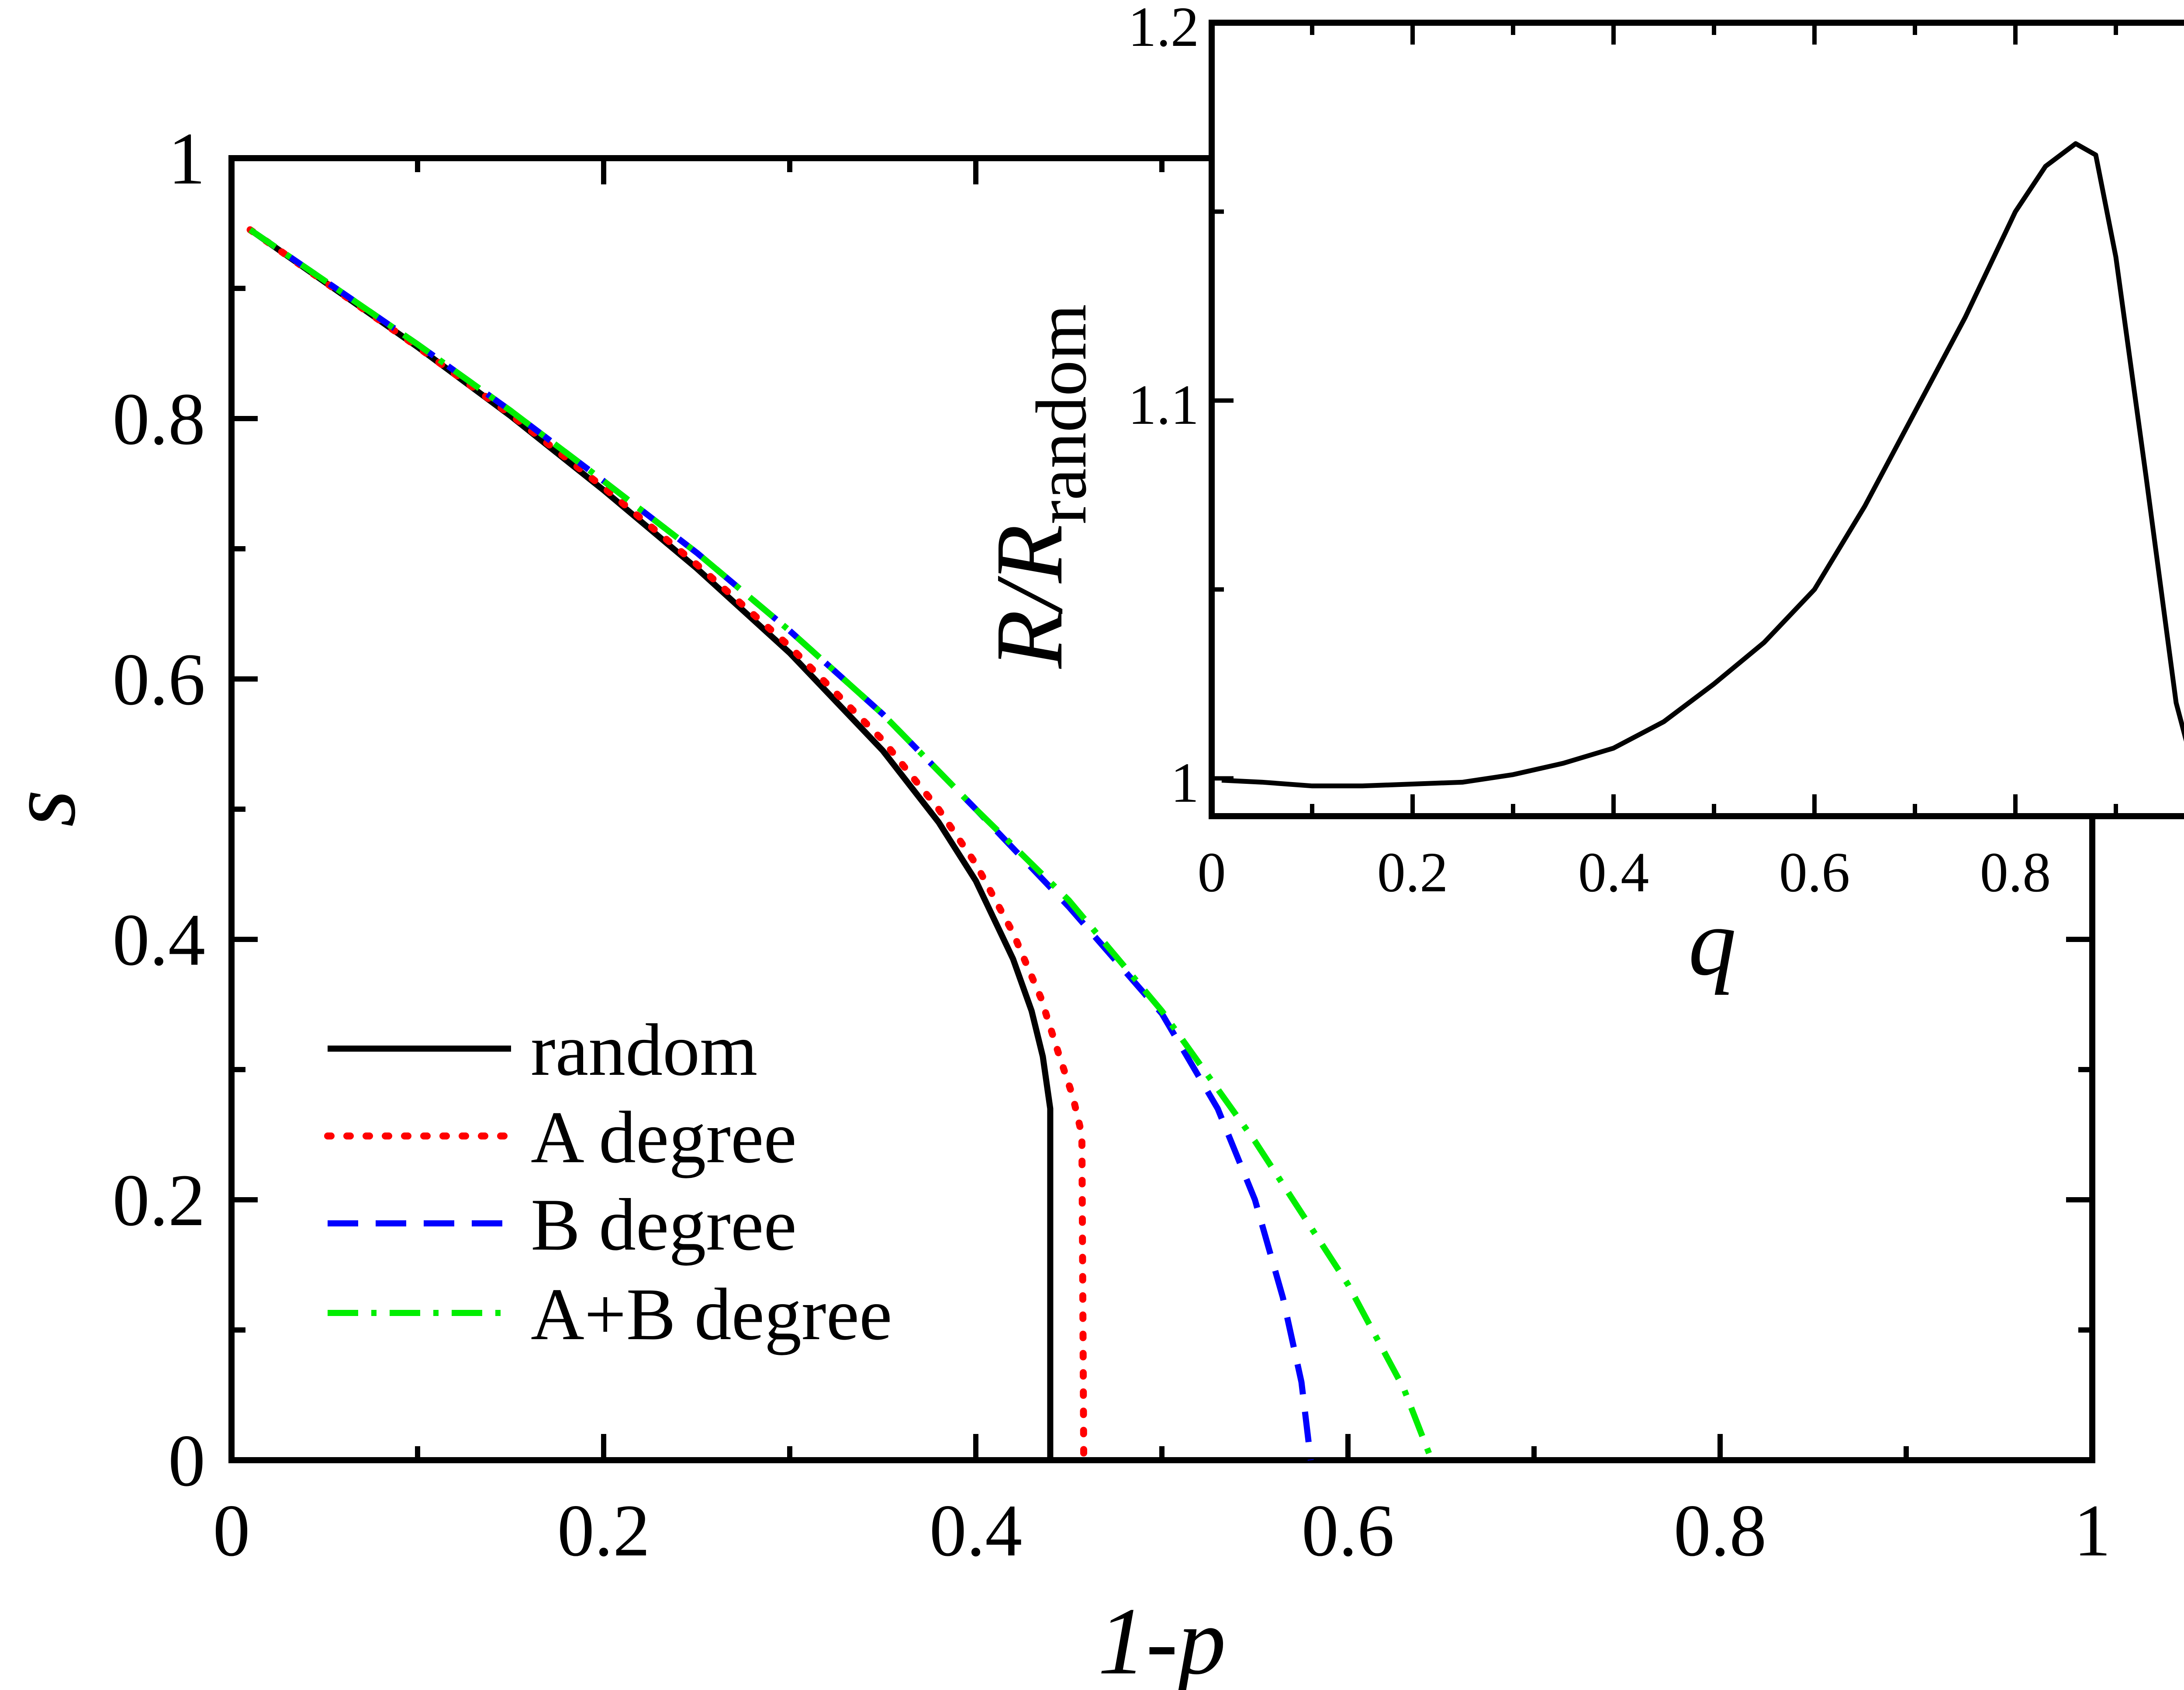 The height and width of the screenshot is (1690, 2184). What do you see at coordinates (644, 1050) in the screenshot?
I see `legend-label-random: random` at bounding box center [644, 1050].